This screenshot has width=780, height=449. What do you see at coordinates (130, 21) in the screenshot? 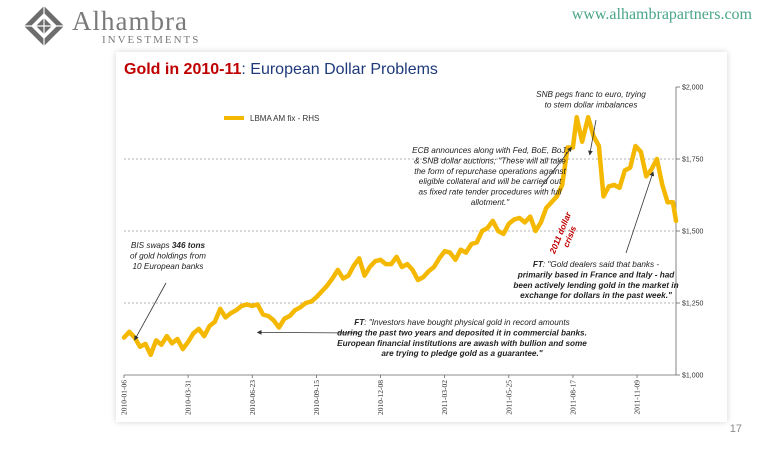
I see `brand-name: Alhambra` at bounding box center [130, 21].